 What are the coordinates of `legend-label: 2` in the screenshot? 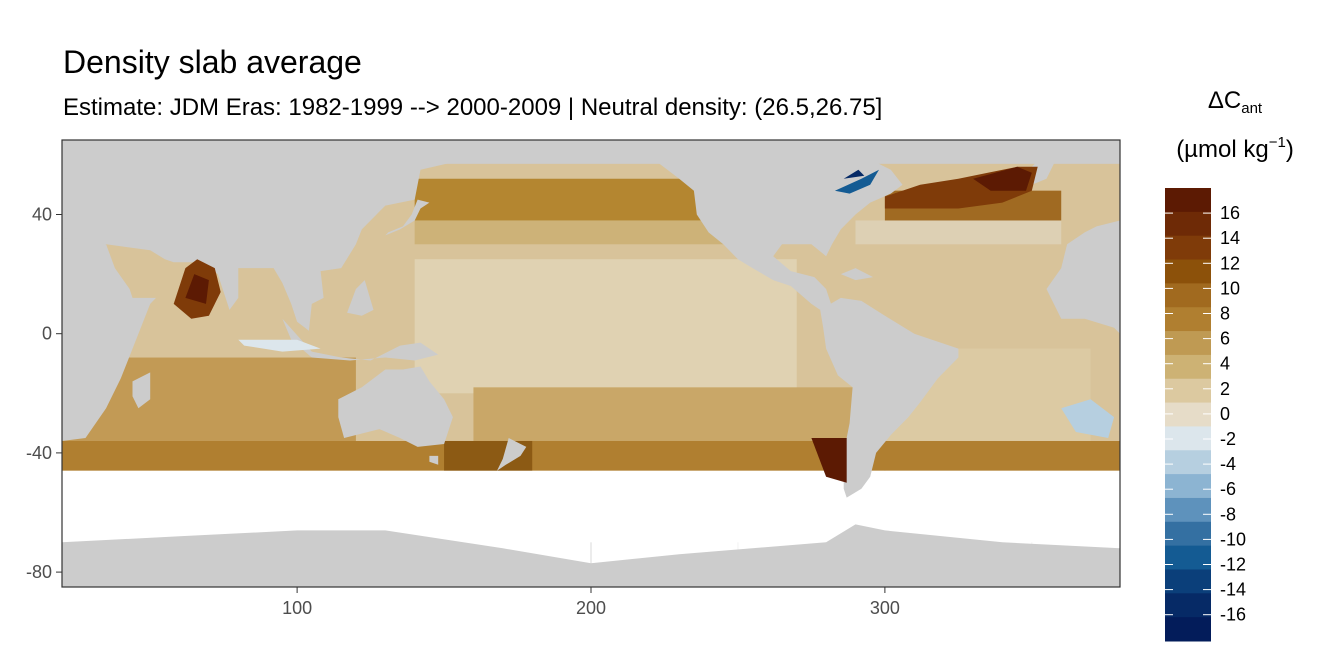 It's located at (1225, 389).